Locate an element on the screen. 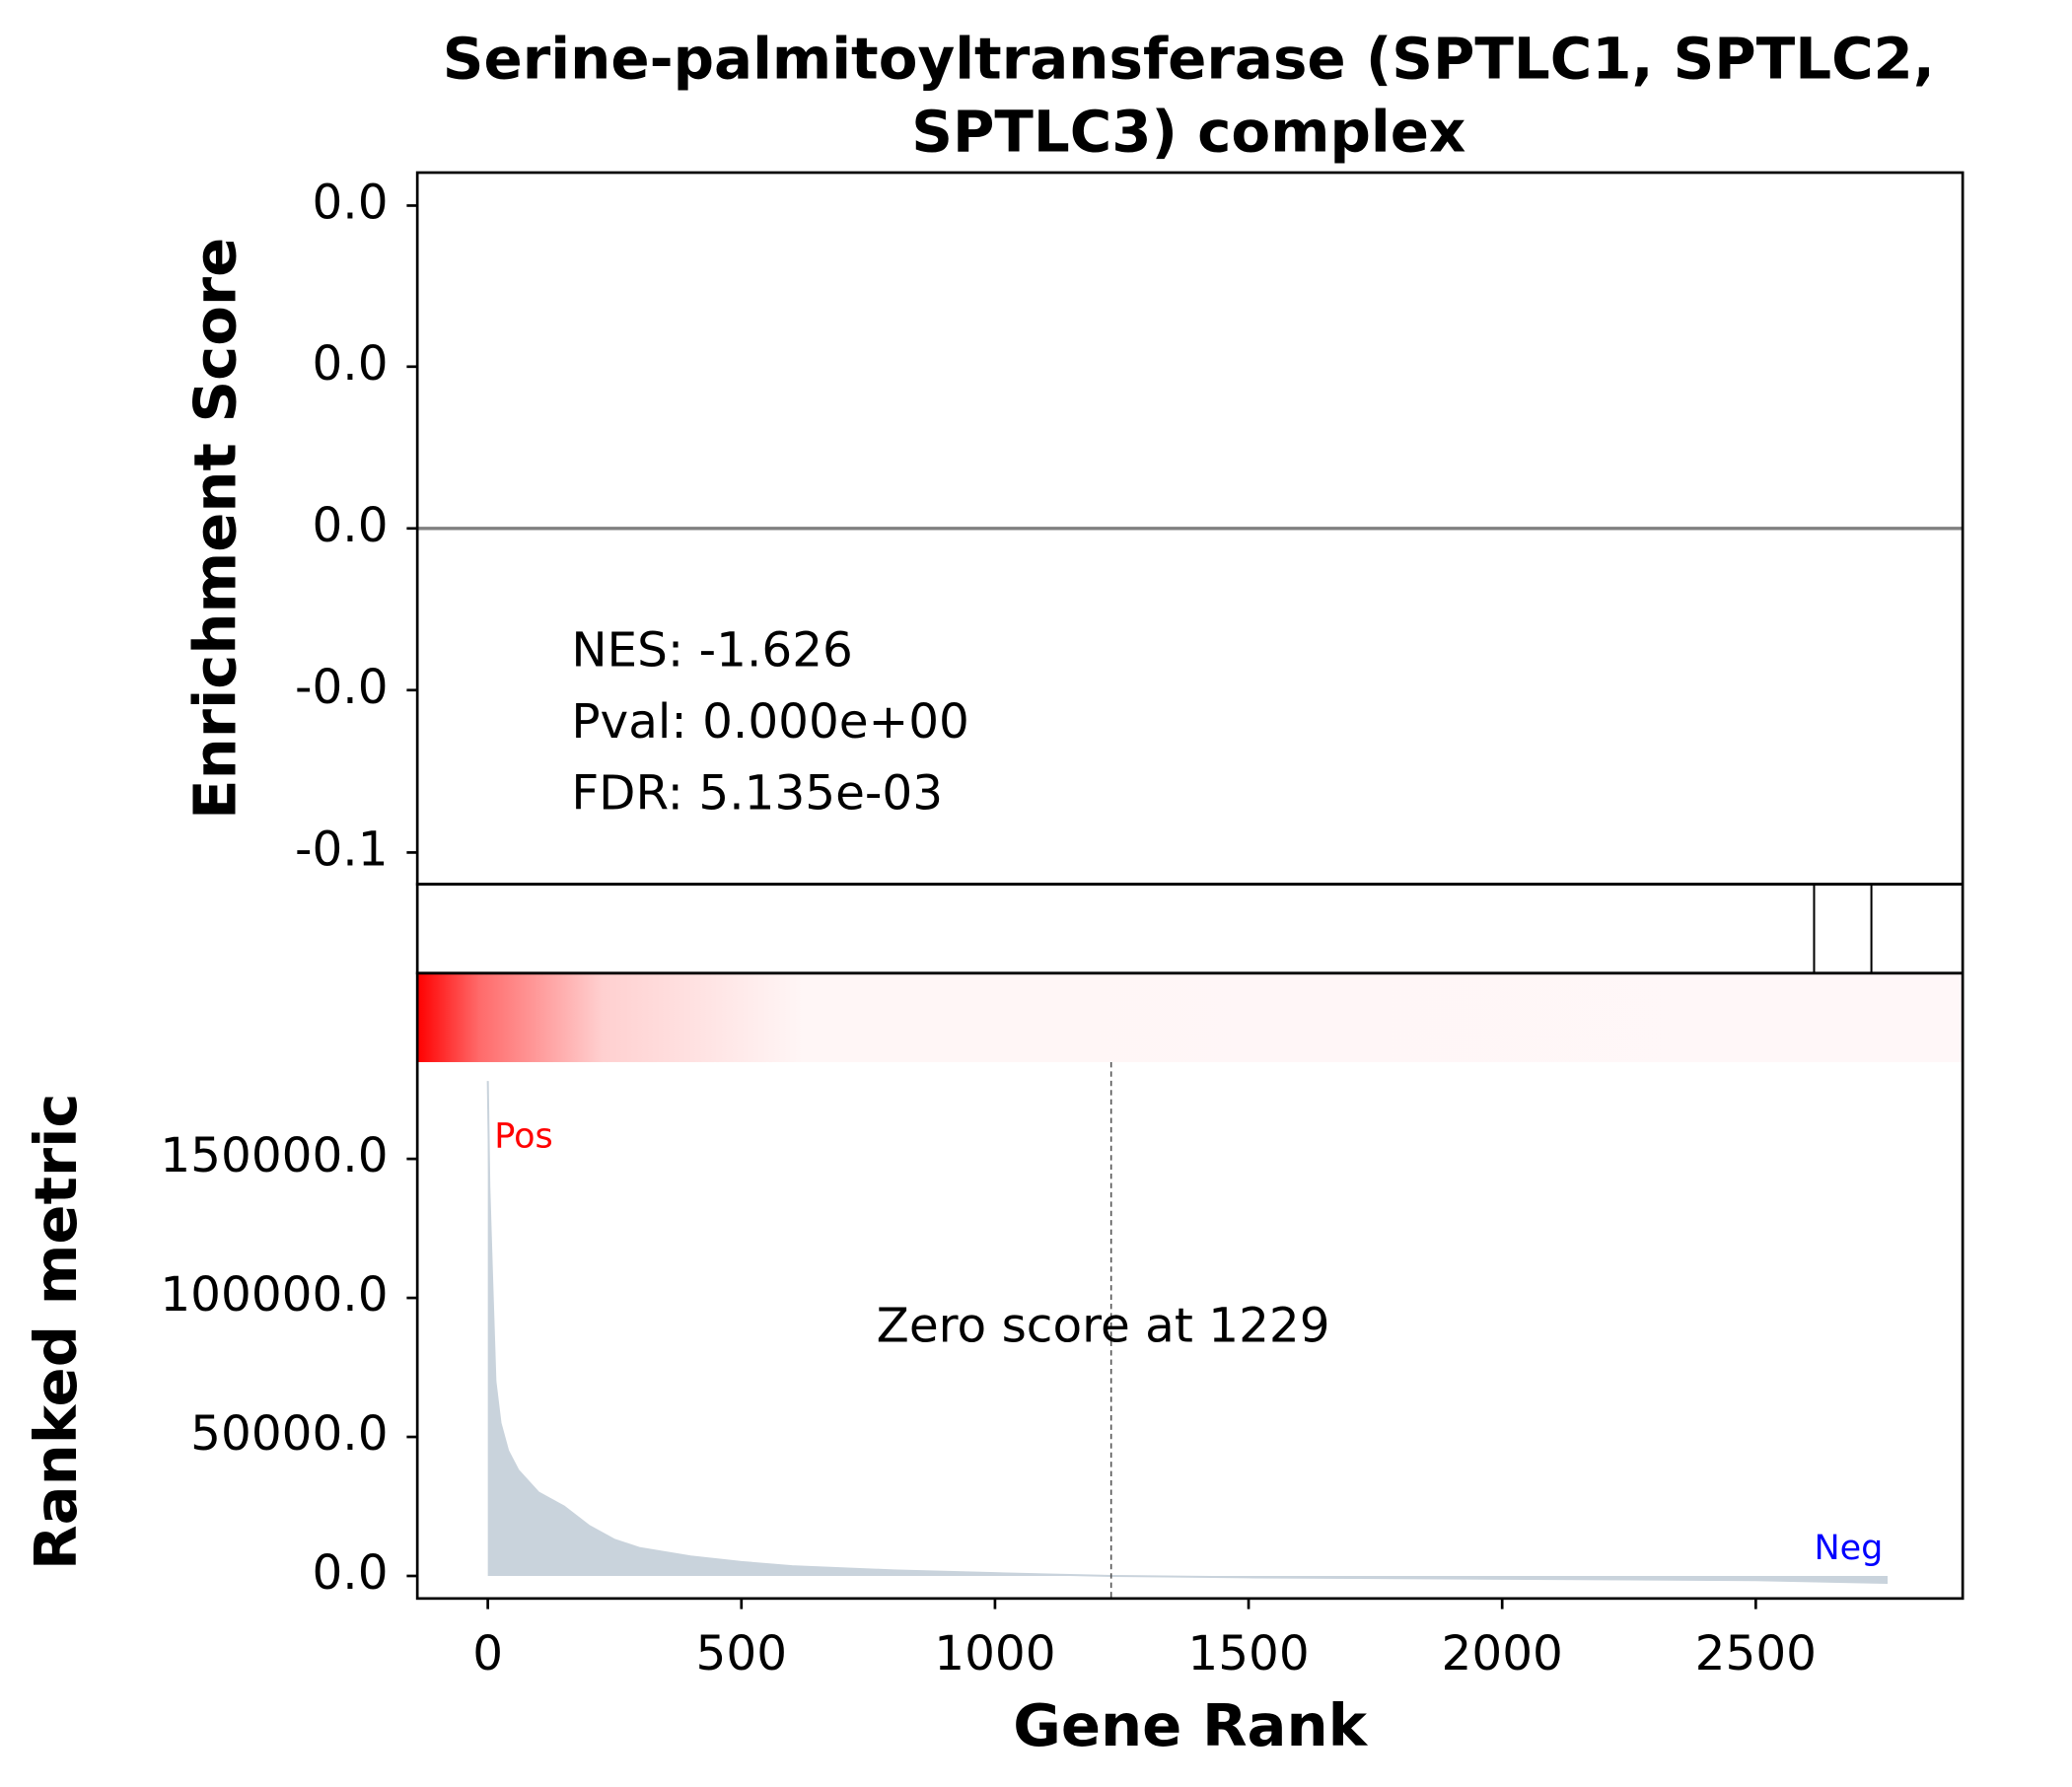  stats-annotation: FDR: 5.135e-03 is located at coordinates (757, 794).